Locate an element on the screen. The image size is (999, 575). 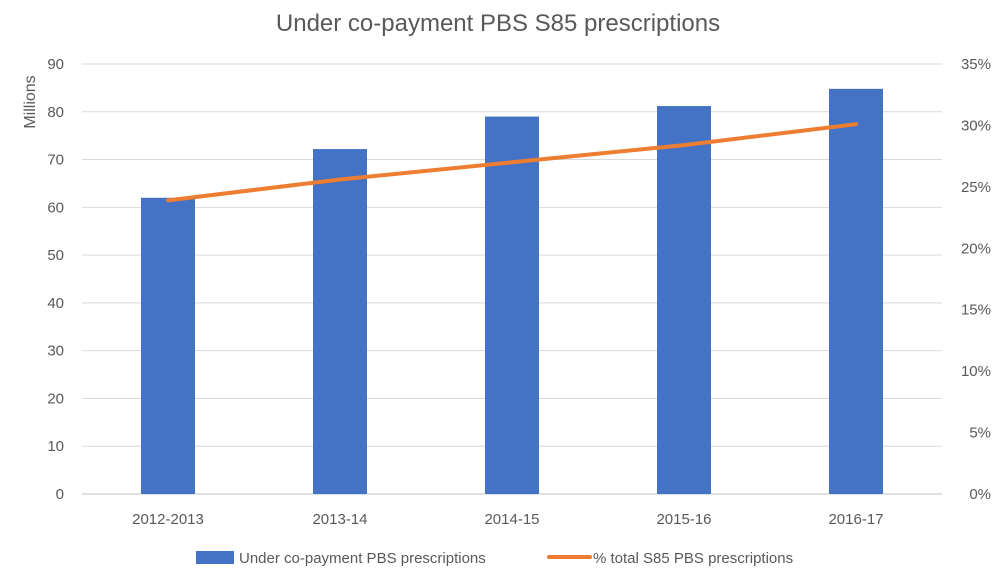
y-axis-title: Millions is located at coordinates (30, 101).